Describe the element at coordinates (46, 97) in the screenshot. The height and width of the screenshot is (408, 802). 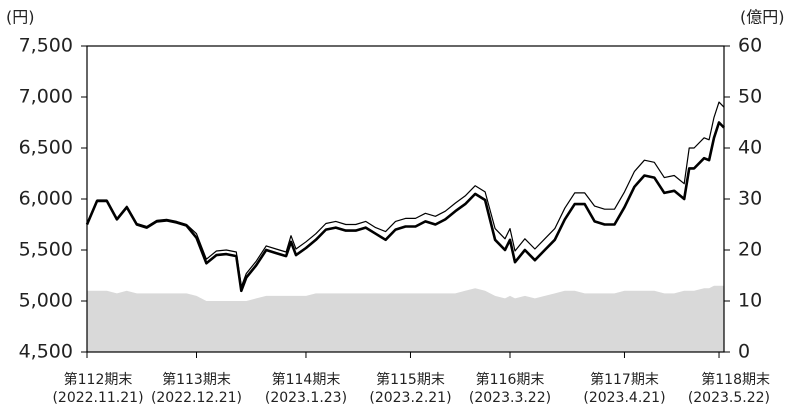
I see `y-tick-label: 7,000` at that location.